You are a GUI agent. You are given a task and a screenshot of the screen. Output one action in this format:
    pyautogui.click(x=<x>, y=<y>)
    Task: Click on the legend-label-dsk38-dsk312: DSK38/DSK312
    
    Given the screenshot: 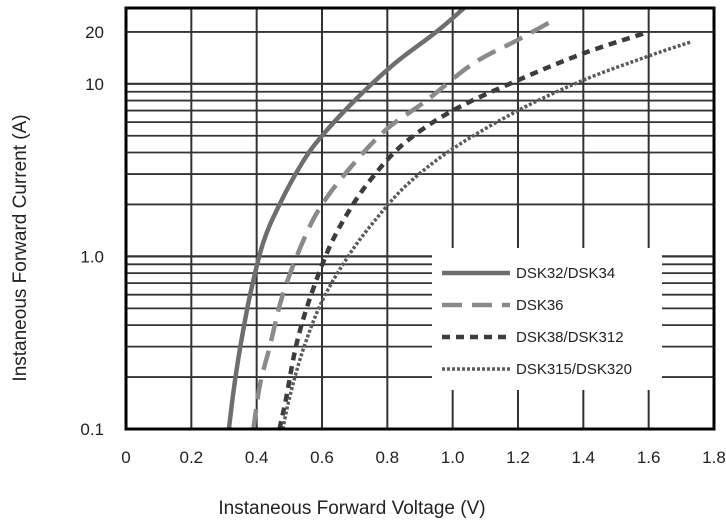 What is the action you would take?
    pyautogui.click(x=570, y=337)
    